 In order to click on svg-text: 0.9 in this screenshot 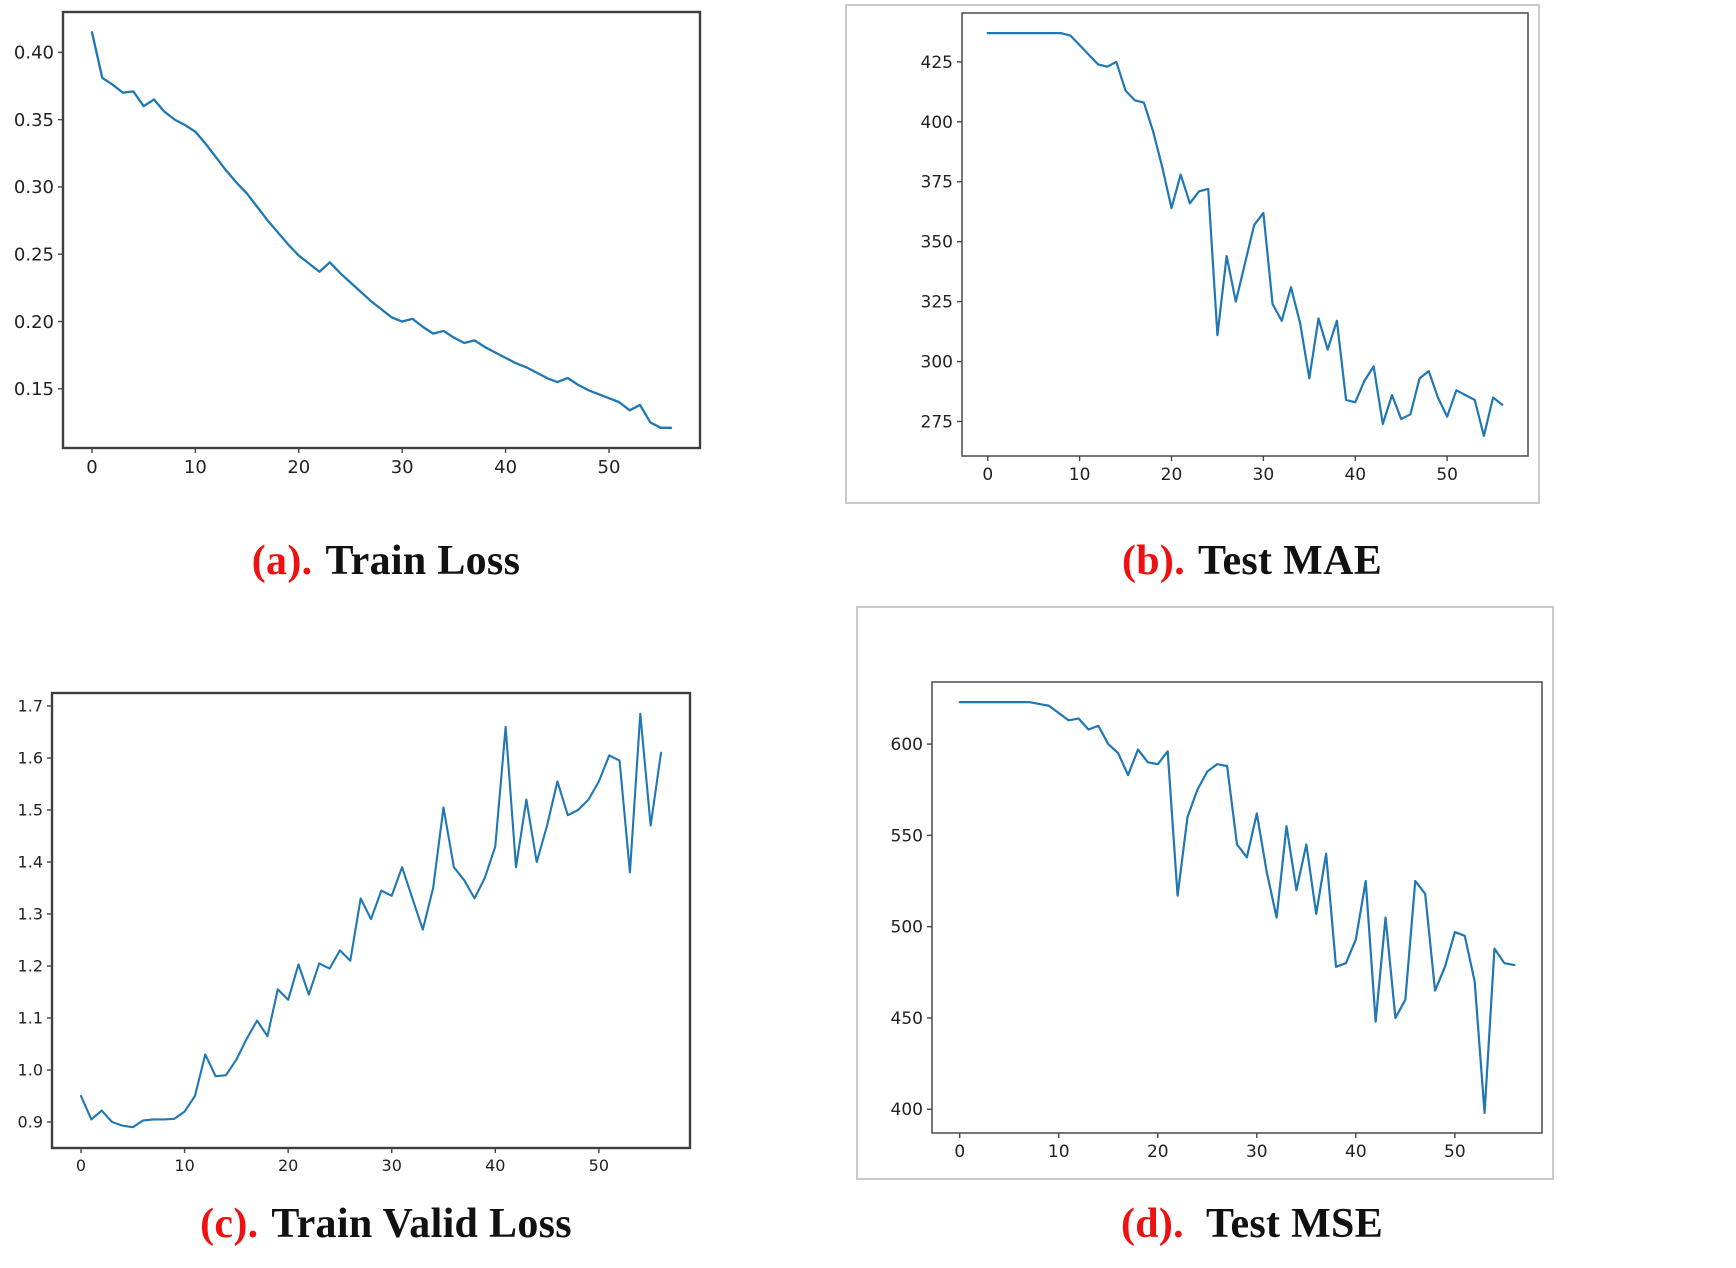, I will do `click(30, 1122)`.